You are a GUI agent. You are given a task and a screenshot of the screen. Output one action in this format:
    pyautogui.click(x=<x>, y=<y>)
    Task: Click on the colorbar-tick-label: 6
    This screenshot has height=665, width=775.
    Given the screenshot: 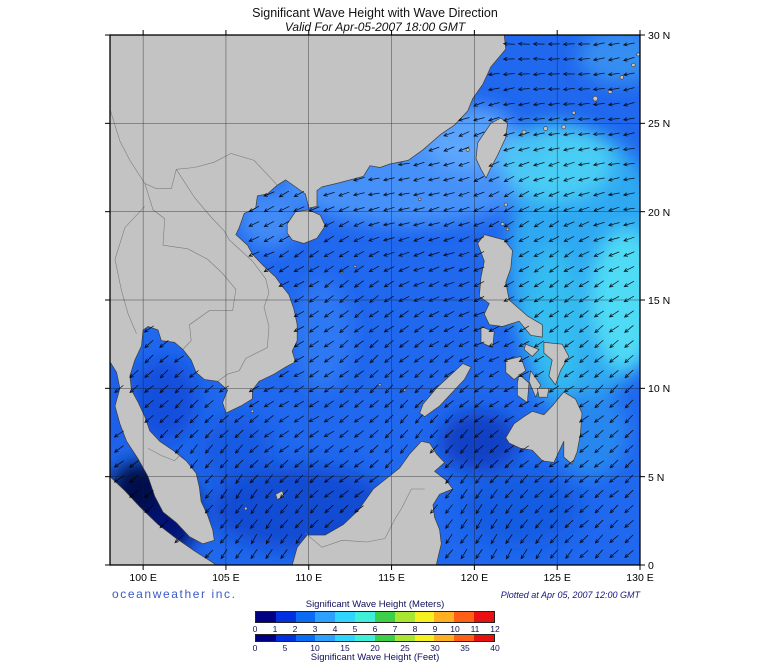 What is the action you would take?
    pyautogui.click(x=375, y=629)
    